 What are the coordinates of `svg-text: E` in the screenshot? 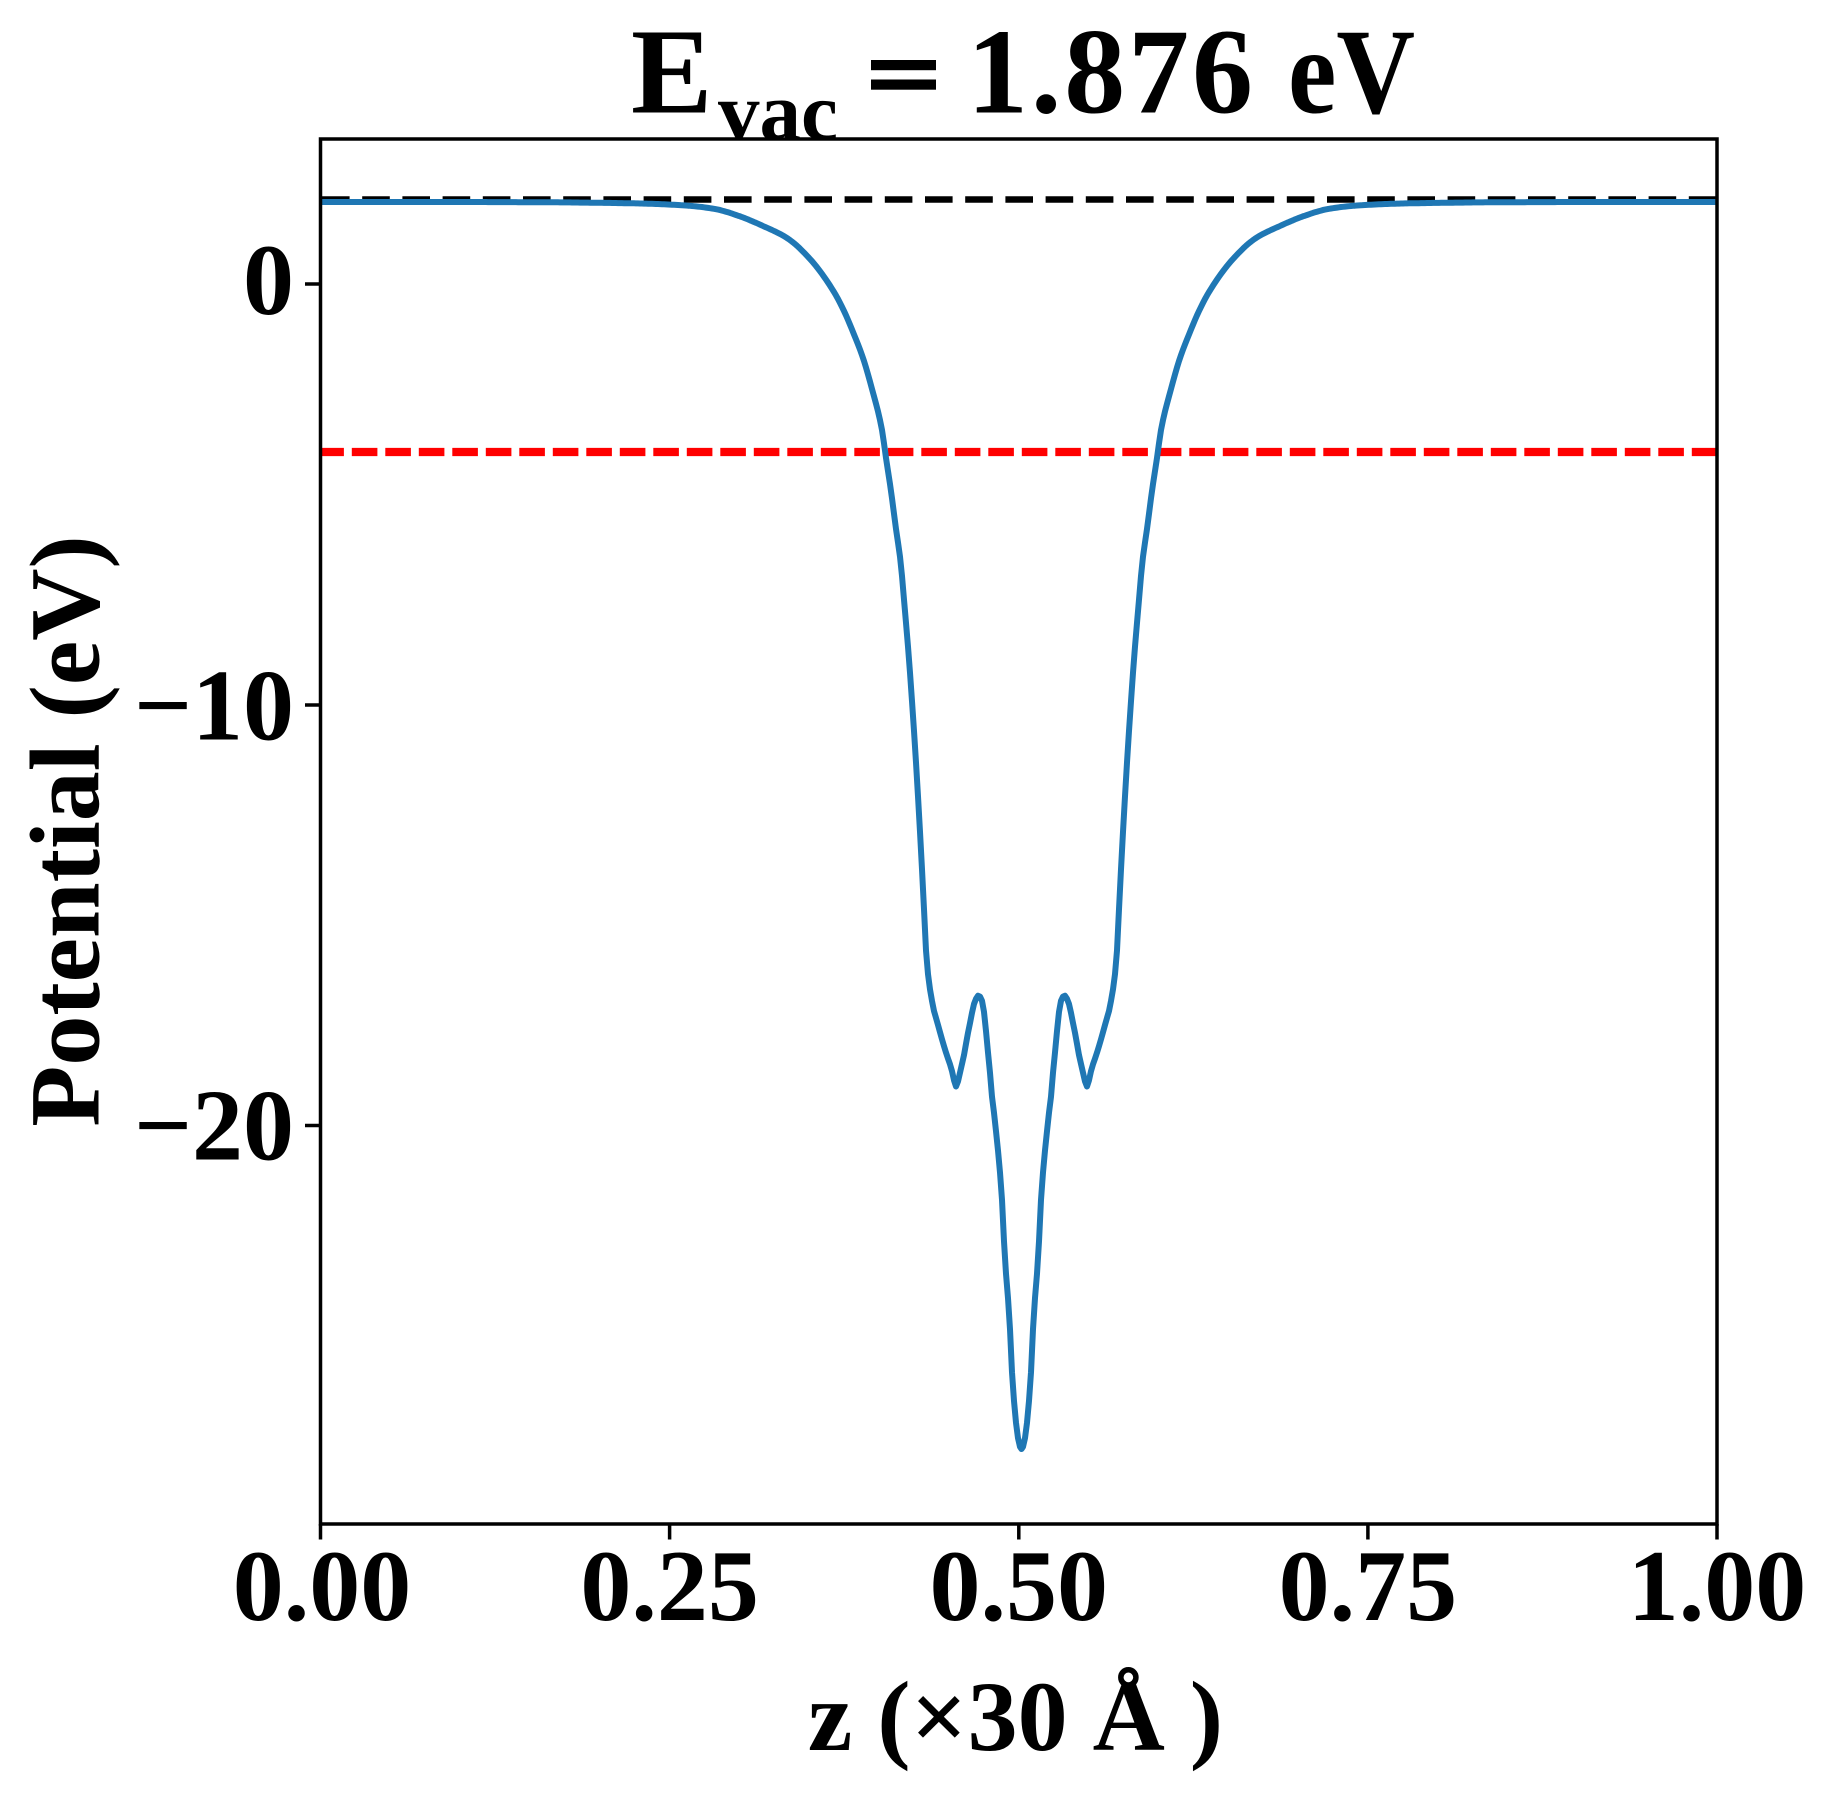 It's located at (671, 72).